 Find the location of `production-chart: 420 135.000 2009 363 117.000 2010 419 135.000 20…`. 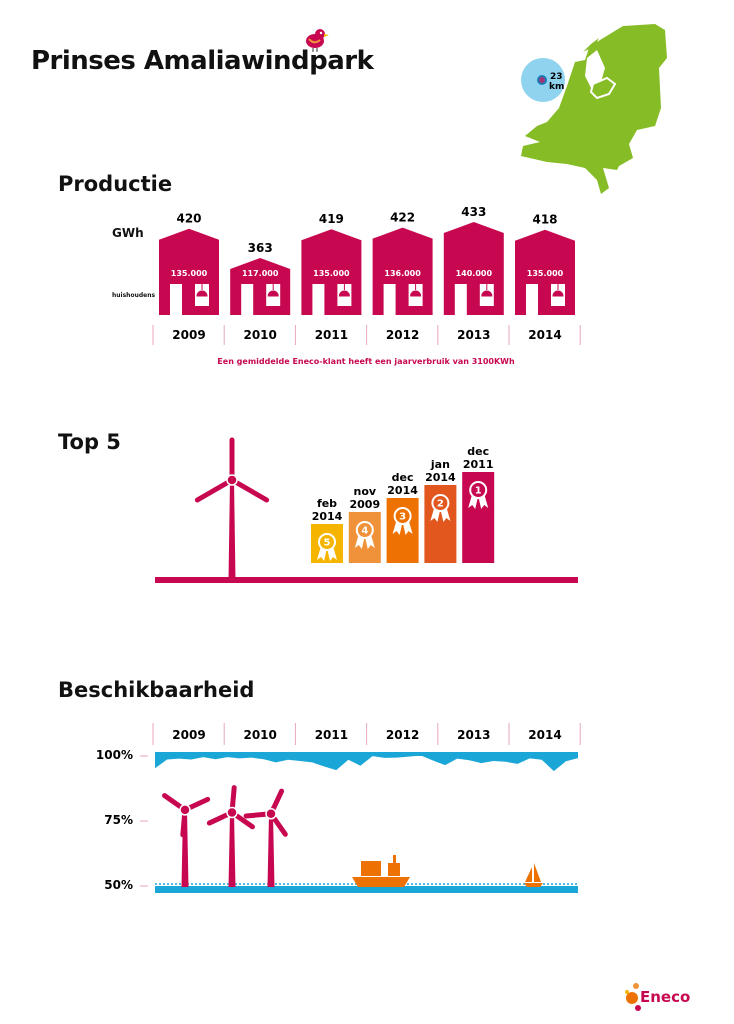

production-chart: 420 135.000 2009 363 117.000 2010 419 135.000 20… is located at coordinates (366, 275).